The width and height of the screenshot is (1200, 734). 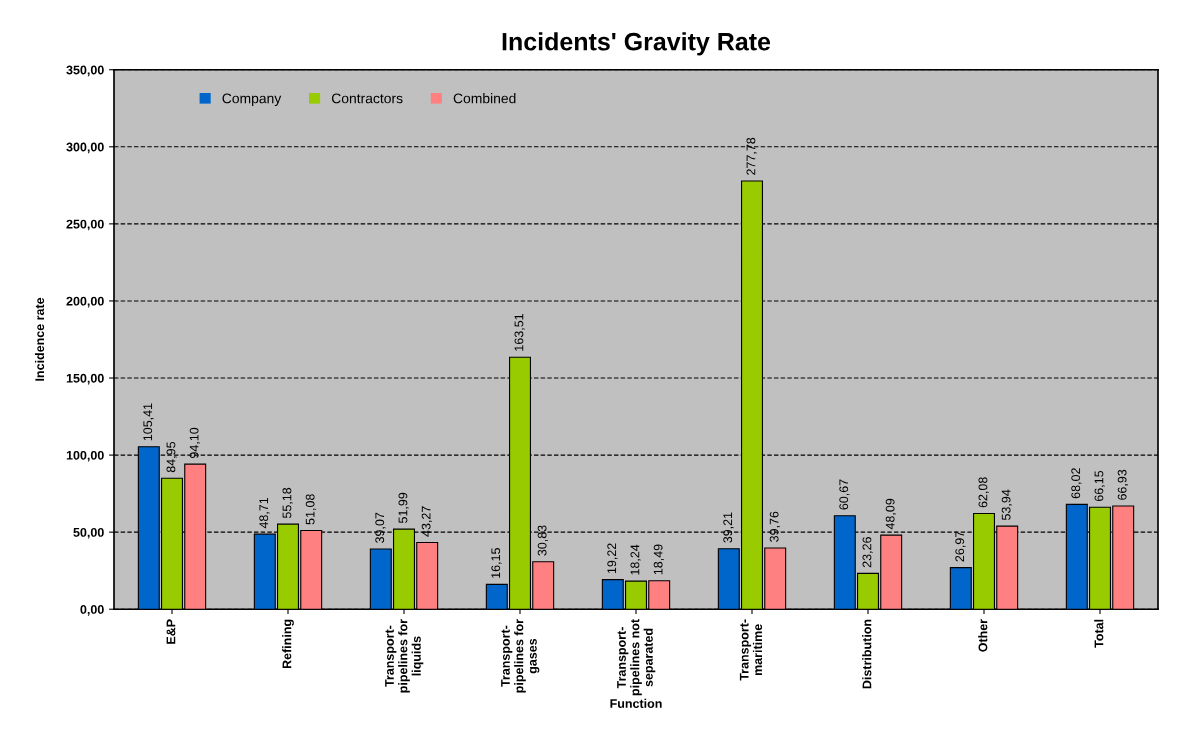 What do you see at coordinates (85, 456) in the screenshot?
I see `y-tick-label: 100,00` at bounding box center [85, 456].